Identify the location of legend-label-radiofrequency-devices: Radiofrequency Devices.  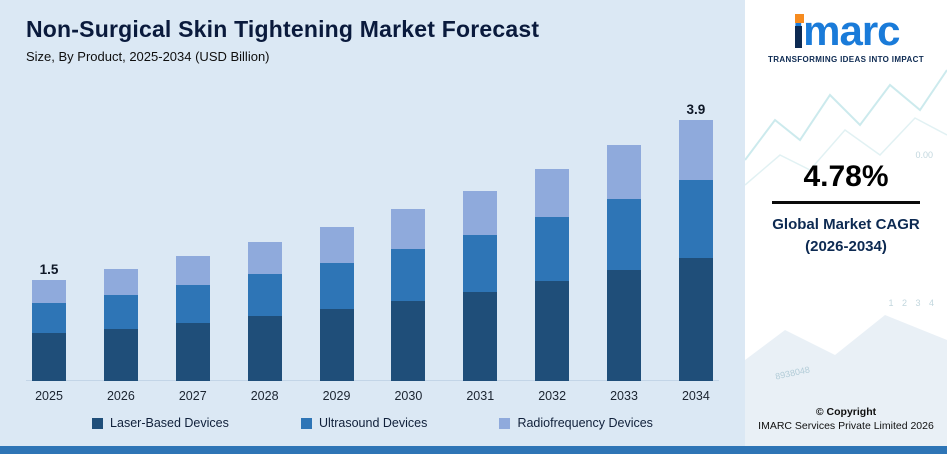
(585, 423).